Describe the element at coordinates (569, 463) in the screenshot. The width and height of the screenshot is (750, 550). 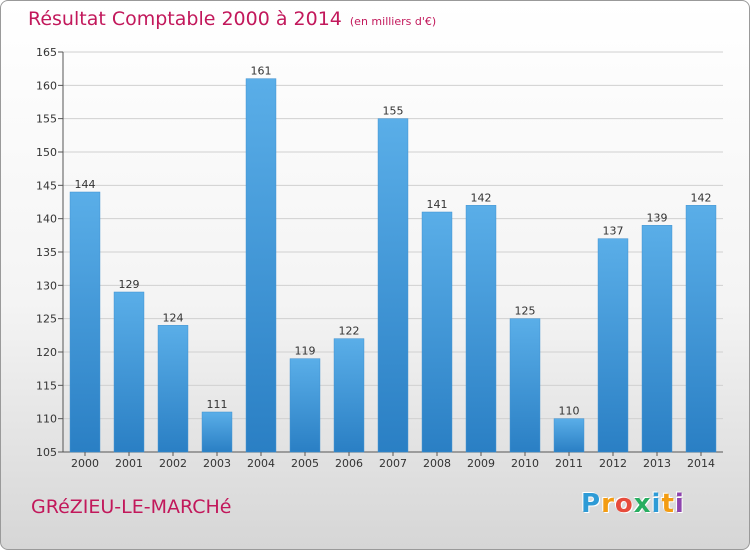
I see `x-tick-label: 2011` at that location.